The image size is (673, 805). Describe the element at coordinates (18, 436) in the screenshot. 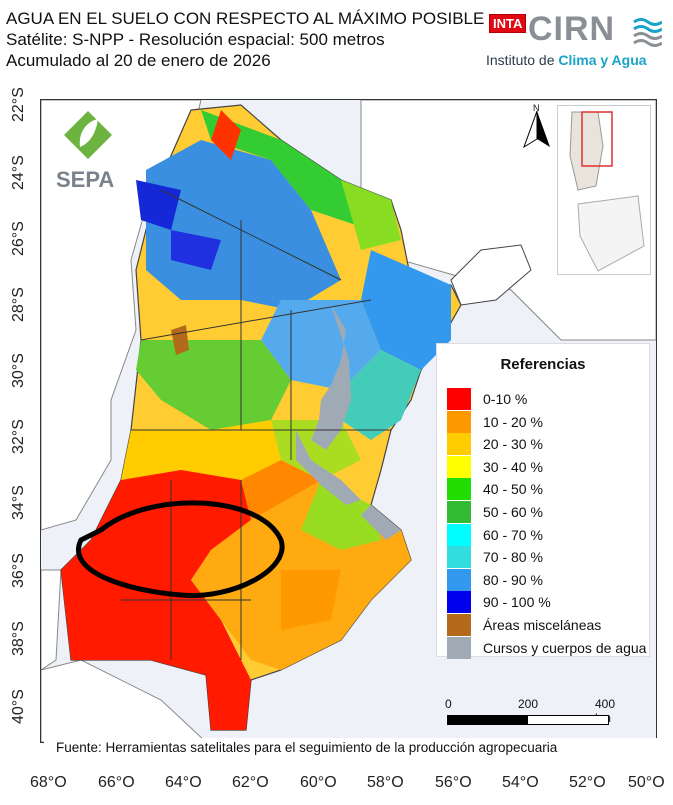

I see `lat-label: 32°S` at that location.